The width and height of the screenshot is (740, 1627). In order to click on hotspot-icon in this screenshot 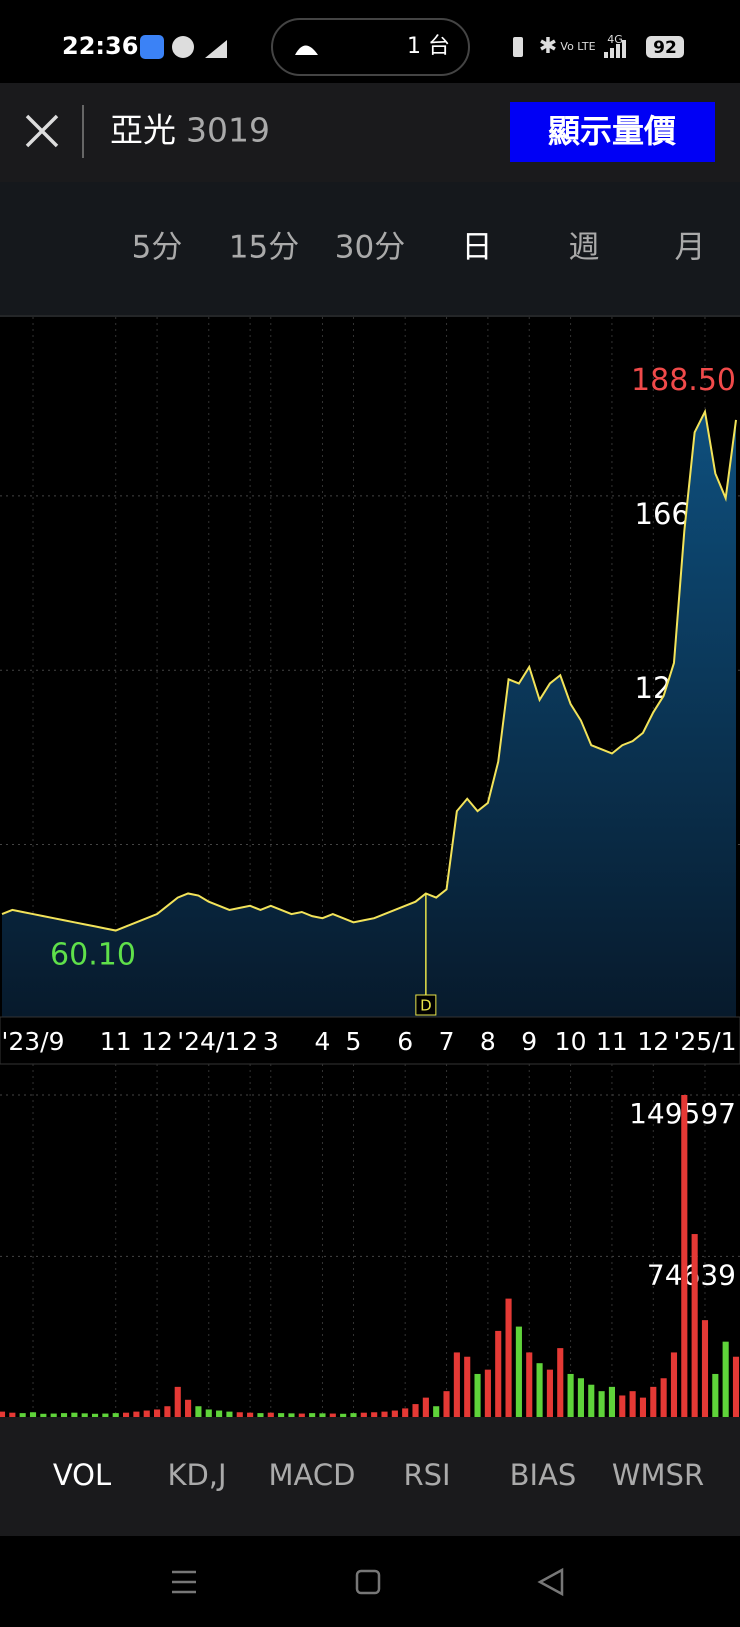, I will do `click(306, 50)`.